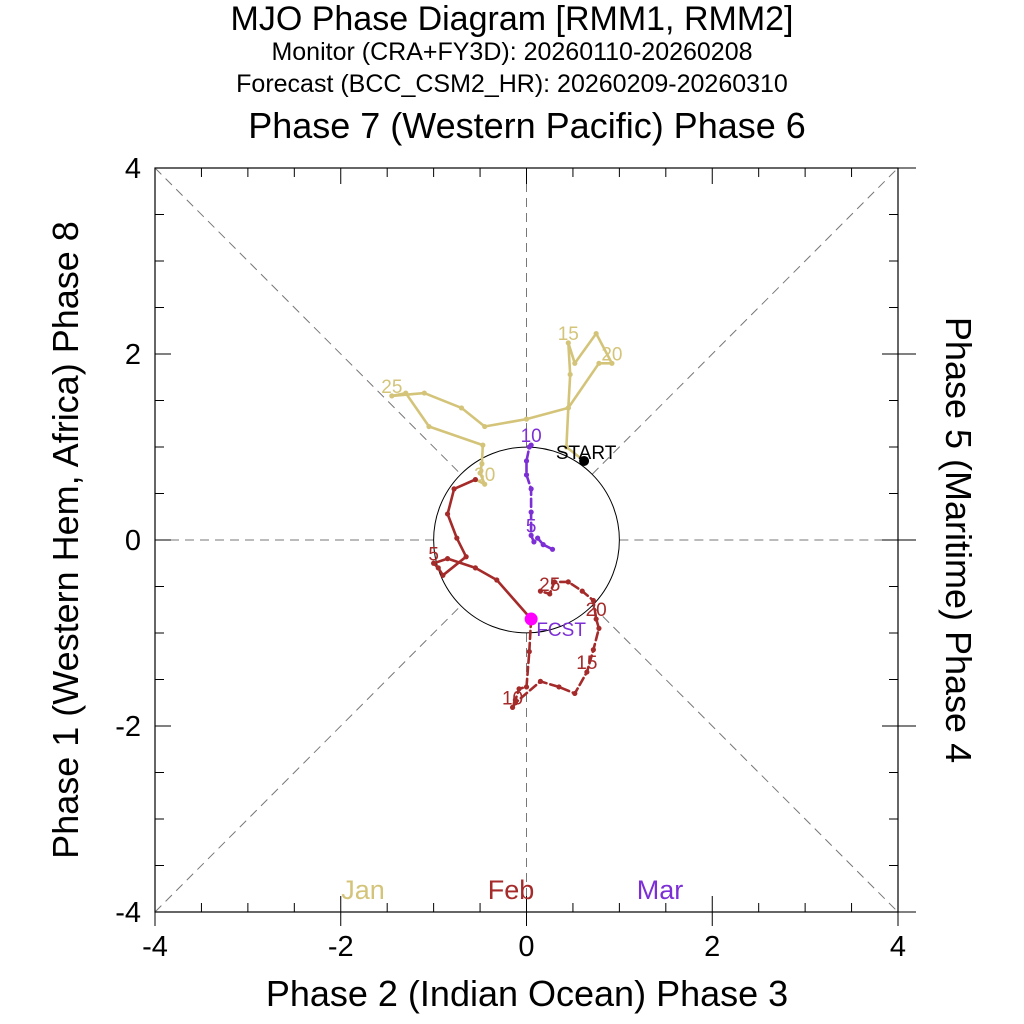 This screenshot has width=1024, height=1024. Describe the element at coordinates (512, 19) in the screenshot. I see `chart-title: MJO Phase Diagram [RMM1, RMM2]` at that location.